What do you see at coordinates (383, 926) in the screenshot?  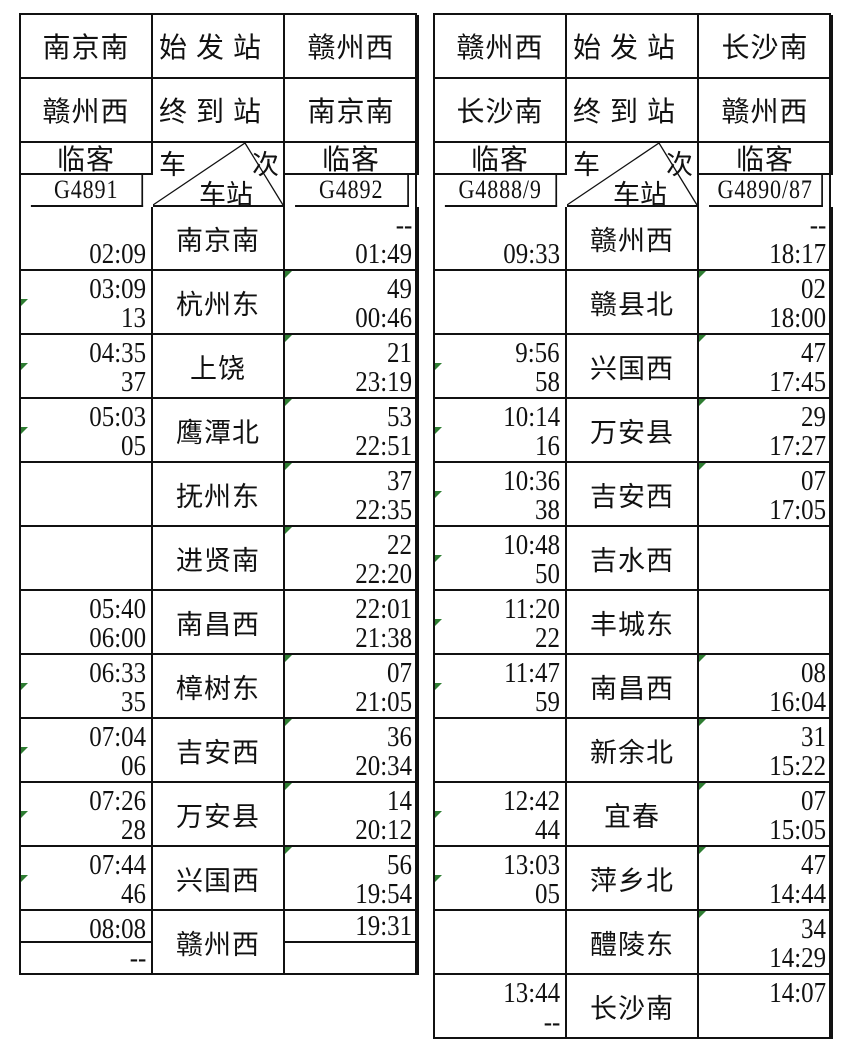 I see `time-top: 19:31` at bounding box center [383, 926].